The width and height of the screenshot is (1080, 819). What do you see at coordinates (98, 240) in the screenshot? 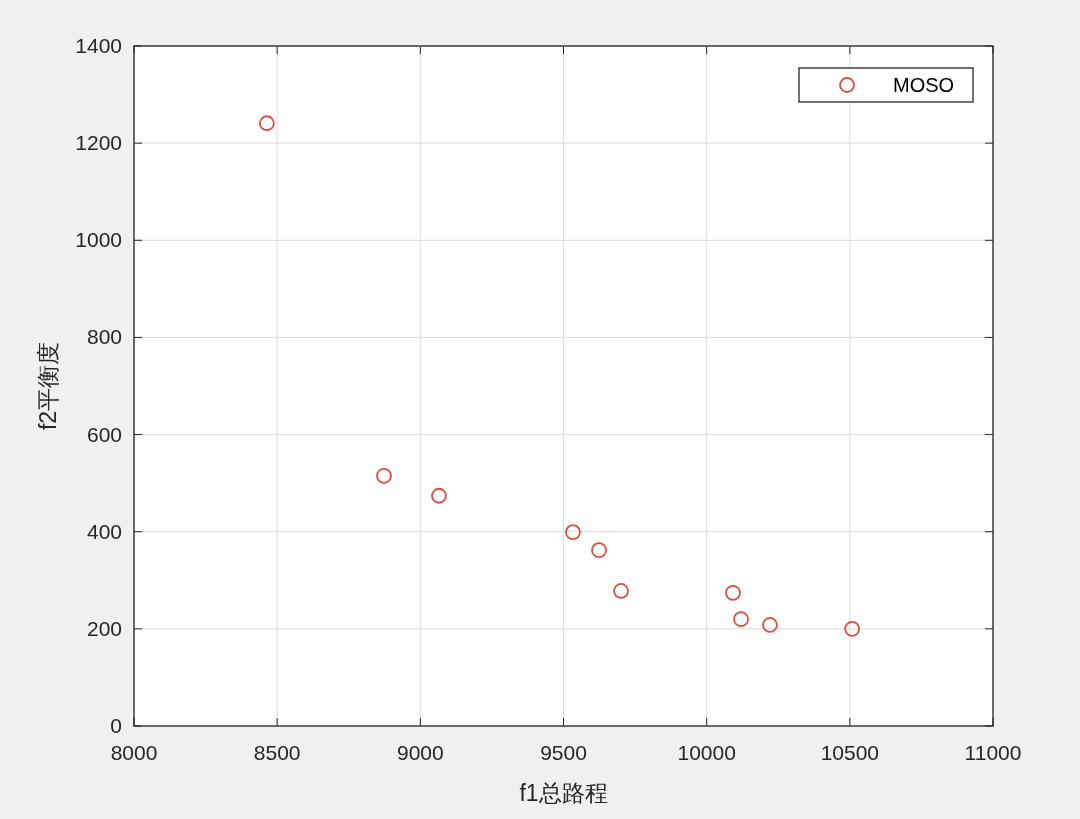
I see `y-tick-label: 1000` at bounding box center [98, 240].